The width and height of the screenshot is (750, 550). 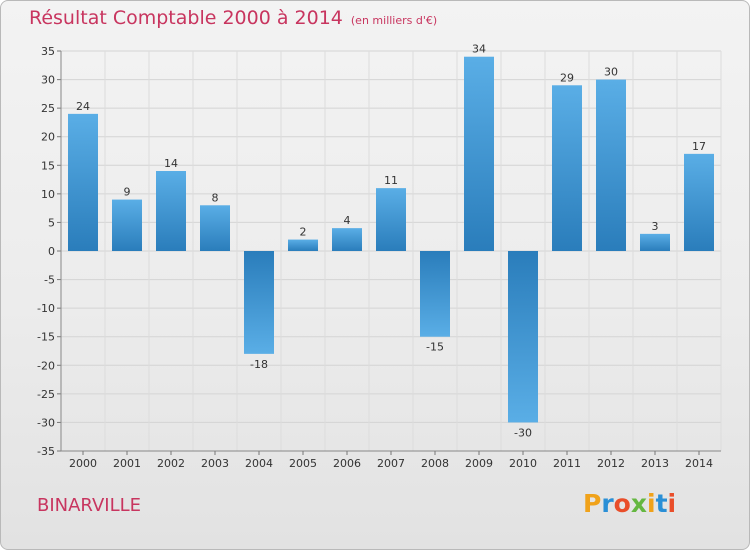 What do you see at coordinates (523, 432) in the screenshot?
I see `data-label: -30` at bounding box center [523, 432].